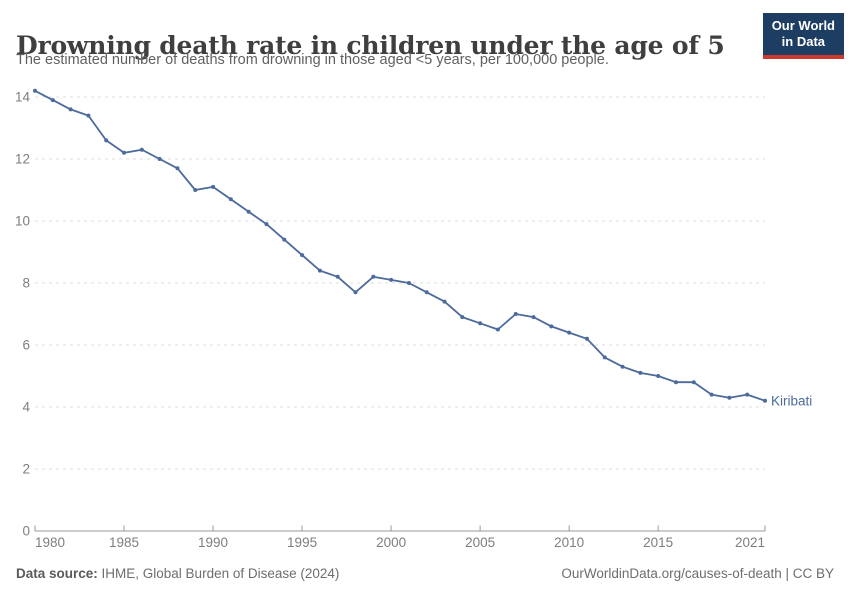 This screenshot has height=600, width=850. Describe the element at coordinates (213, 542) in the screenshot. I see `x-tick-label: 1990` at that location.